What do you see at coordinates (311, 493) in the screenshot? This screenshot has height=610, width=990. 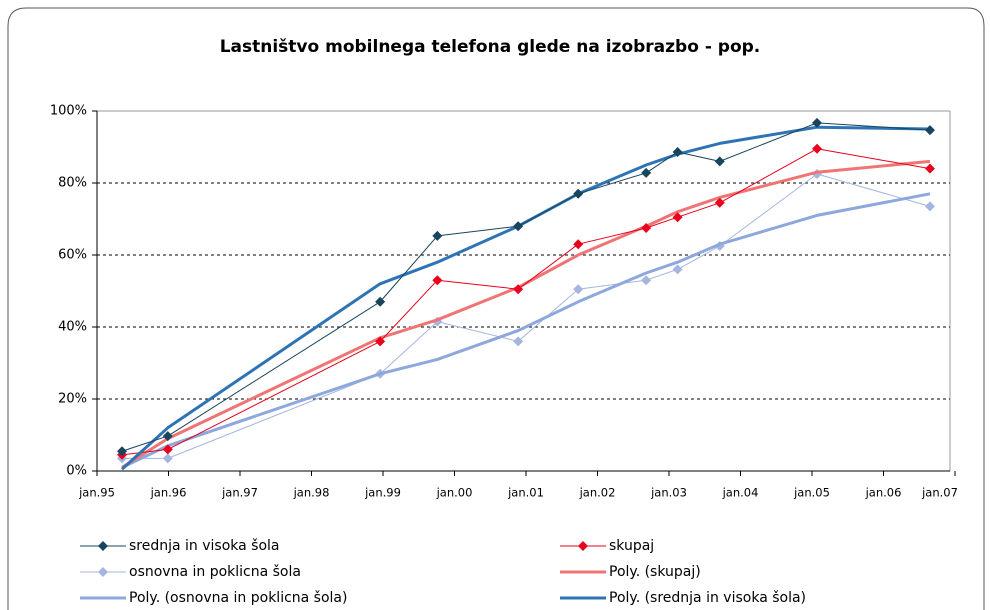 I see `x-tick-label: jan.98` at bounding box center [311, 493].